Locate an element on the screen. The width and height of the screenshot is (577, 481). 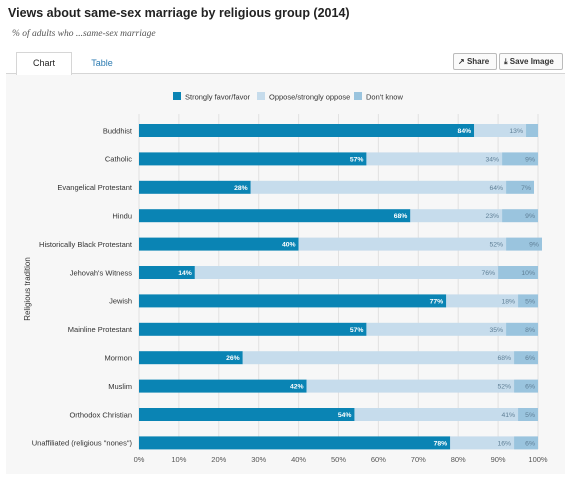
share-button: ↗ Share is located at coordinates (475, 61).